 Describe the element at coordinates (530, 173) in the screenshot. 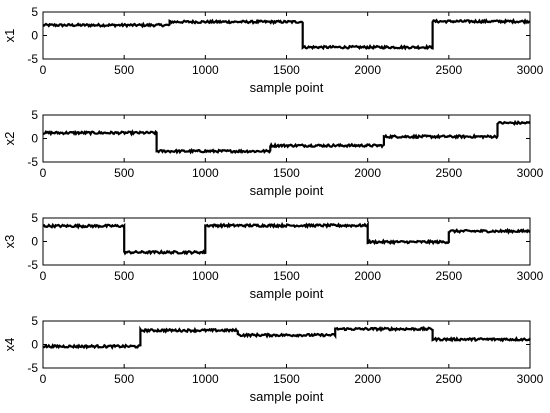

I see `x-tick-label-2: 3000` at that location.